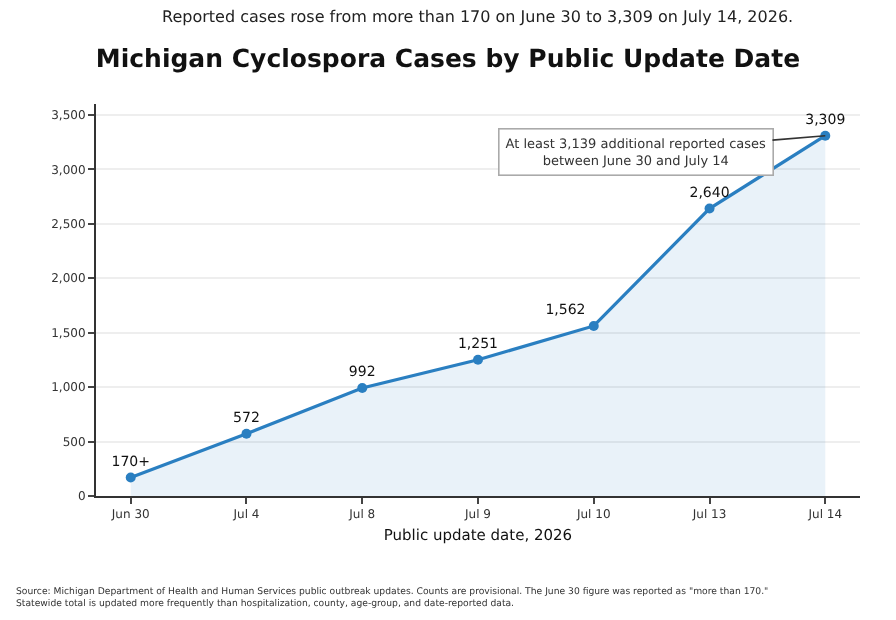 The width and height of the screenshot is (896, 620). What do you see at coordinates (478, 17) in the screenshot?
I see `chart-subtitle: Reported cases rose from more than 170 on June 30 to 3,309 on July 14, 2026.` at bounding box center [478, 17].